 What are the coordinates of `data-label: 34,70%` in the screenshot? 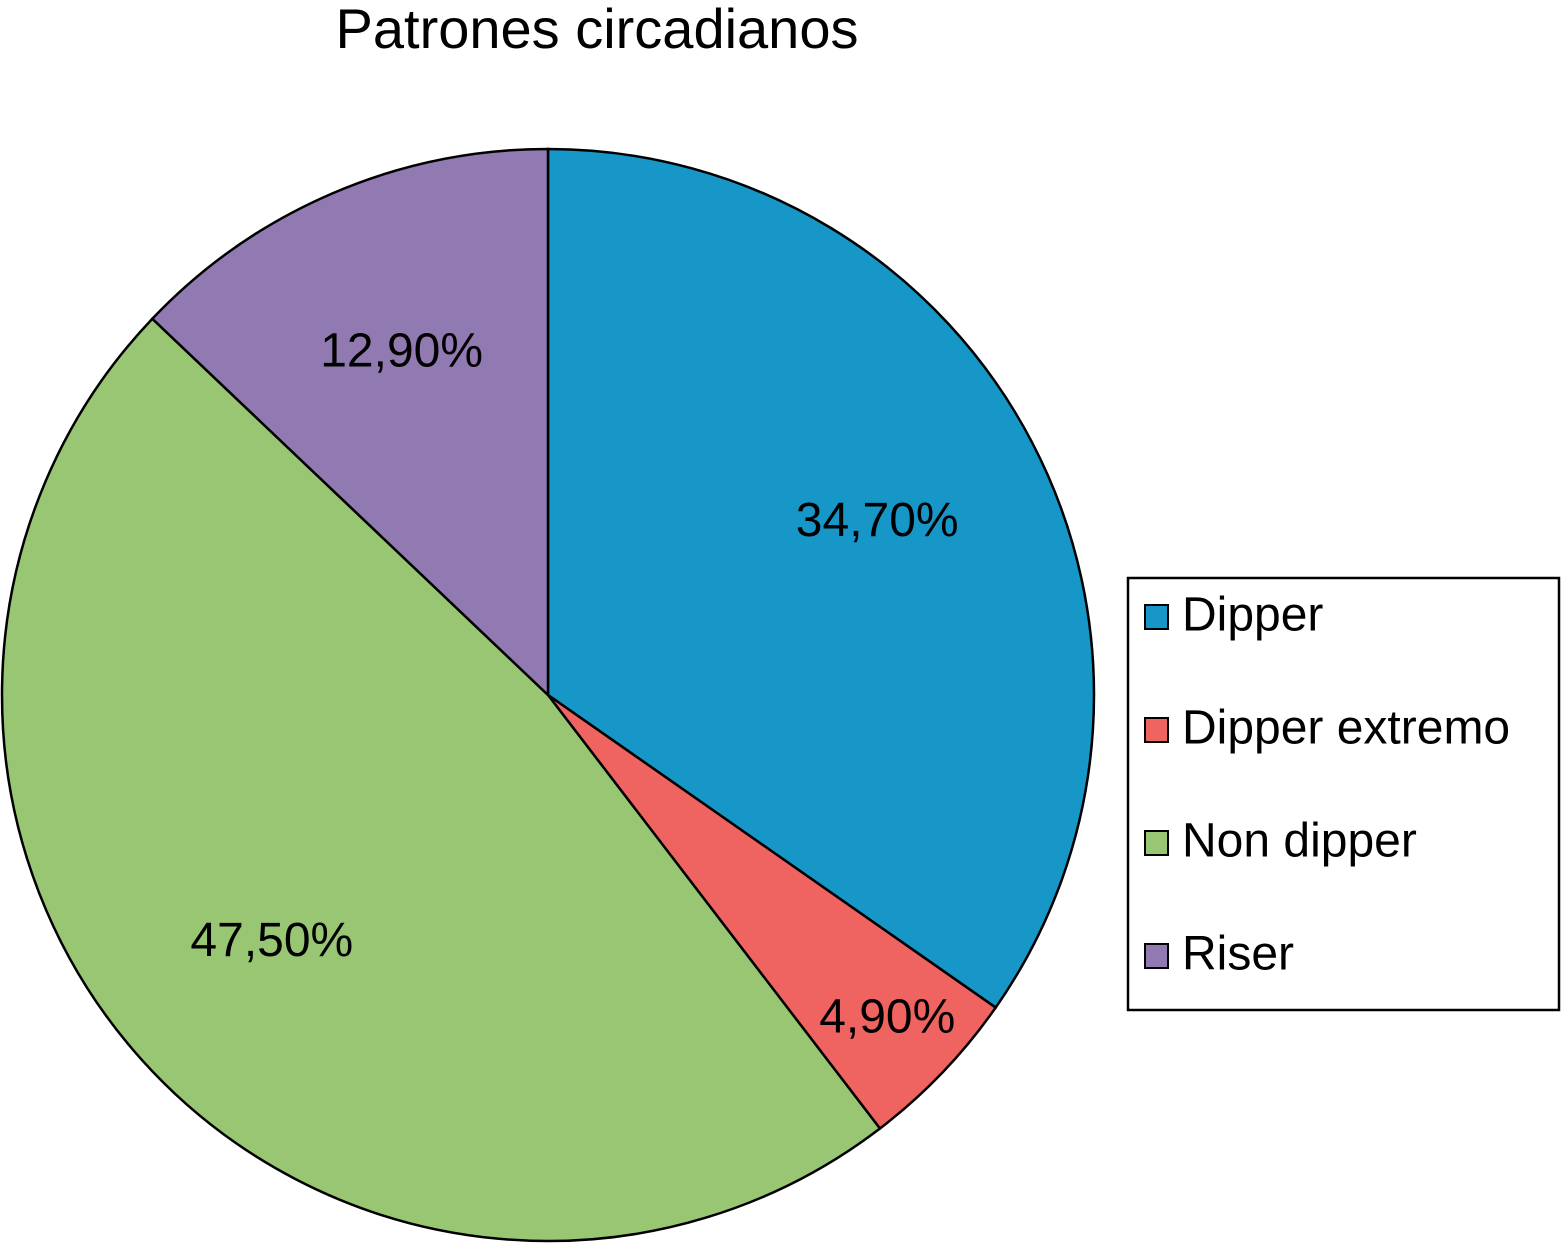 It's located at (877, 520).